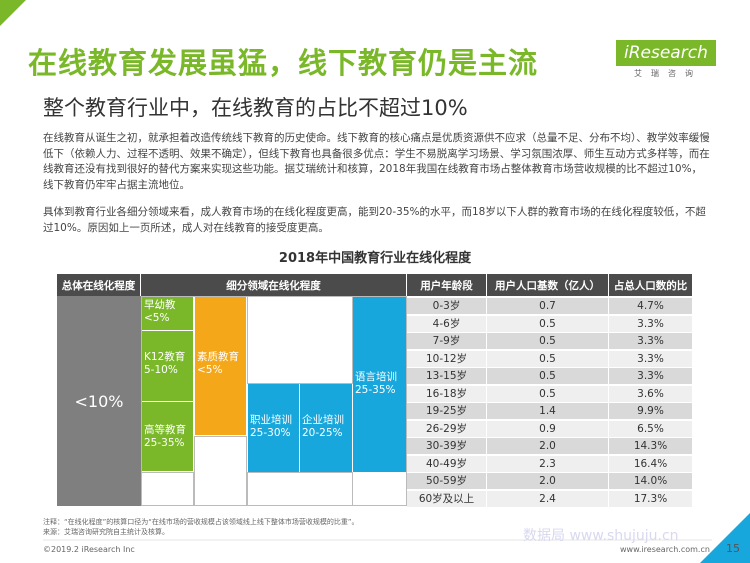 The width and height of the screenshot is (750, 563). I want to click on table-row: 60岁及以上 2.4 17.3%, so click(550, 498).